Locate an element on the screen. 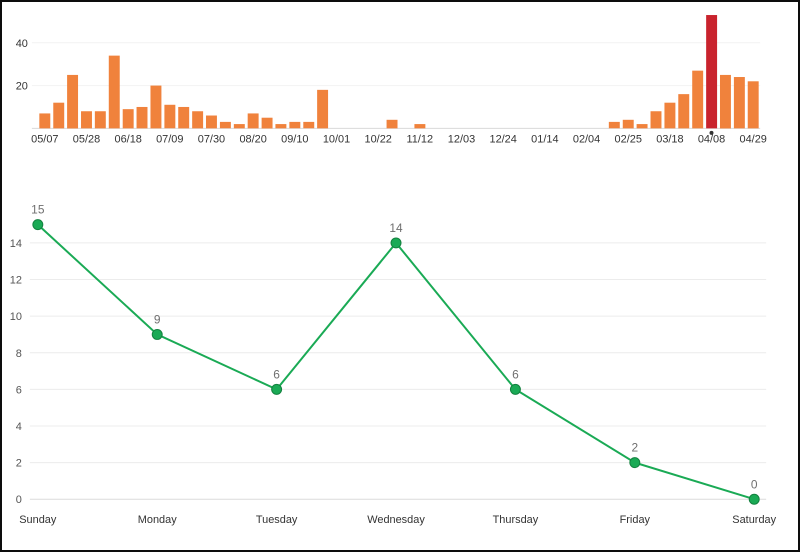  x-axis-tick-label: 04/08 is located at coordinates (711, 139).